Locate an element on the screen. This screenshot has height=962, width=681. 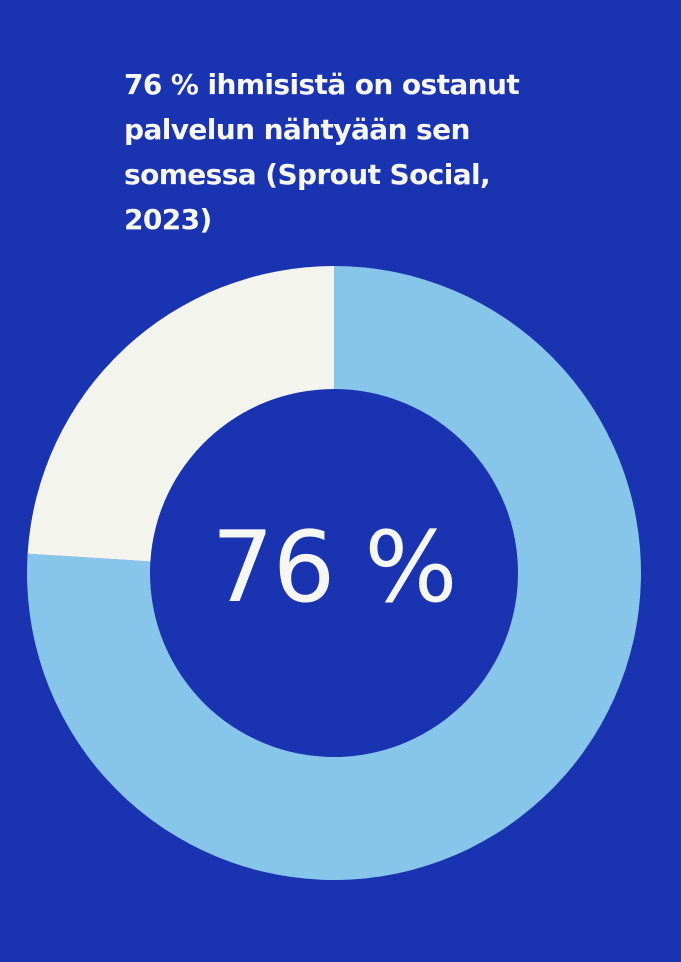
center-value-label: 76 % is located at coordinates (334, 568).